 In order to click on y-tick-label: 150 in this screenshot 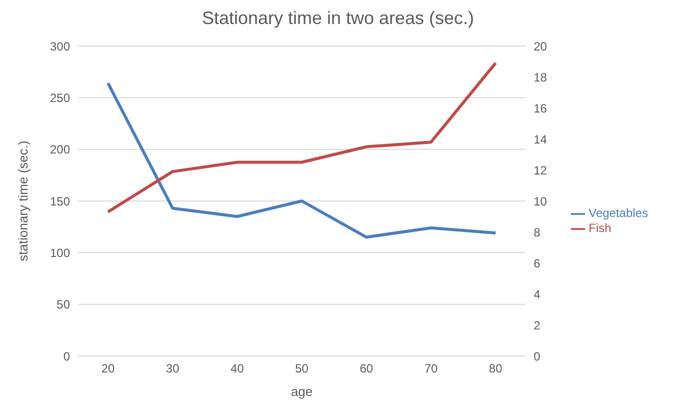, I will do `click(60, 201)`.